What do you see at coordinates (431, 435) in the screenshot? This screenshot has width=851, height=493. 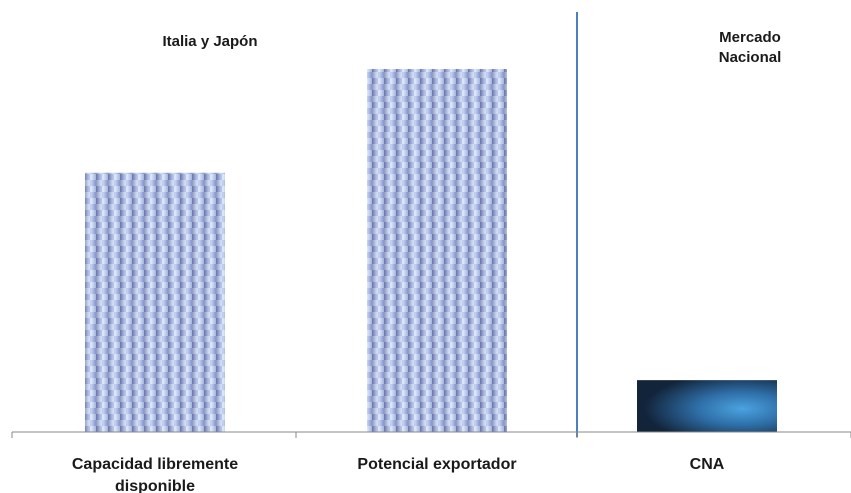 I see `x-axis-ticks` at bounding box center [431, 435].